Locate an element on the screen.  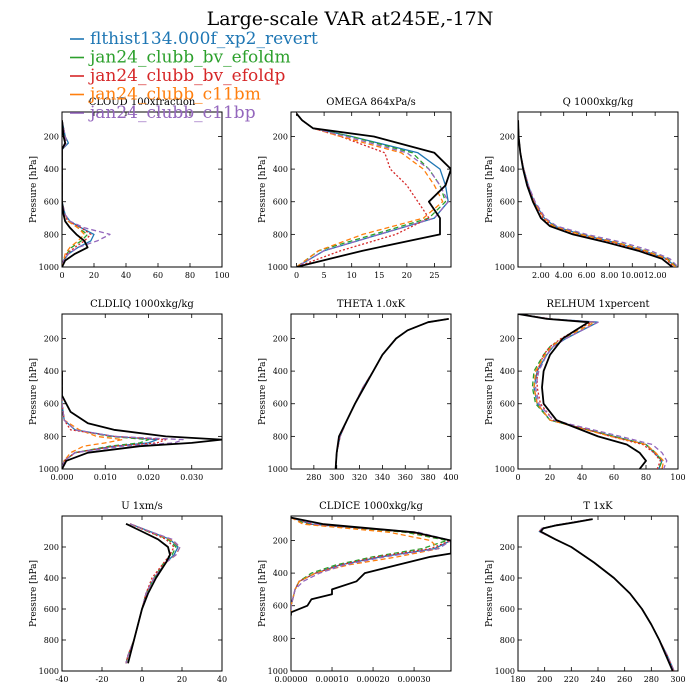
x-tick-label: 300 is located at coordinates (677, 679).